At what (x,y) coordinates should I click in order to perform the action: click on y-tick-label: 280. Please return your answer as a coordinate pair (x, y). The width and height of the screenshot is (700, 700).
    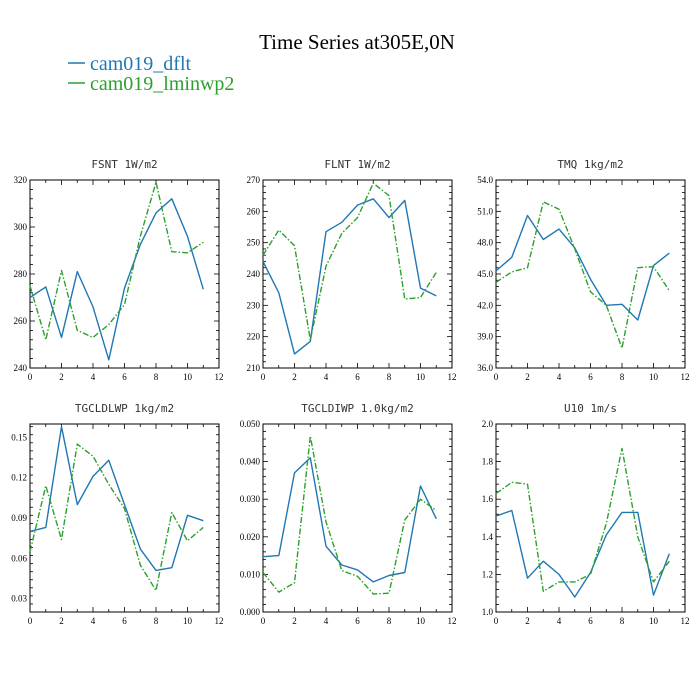
    Looking at the image, I should click on (21, 274).